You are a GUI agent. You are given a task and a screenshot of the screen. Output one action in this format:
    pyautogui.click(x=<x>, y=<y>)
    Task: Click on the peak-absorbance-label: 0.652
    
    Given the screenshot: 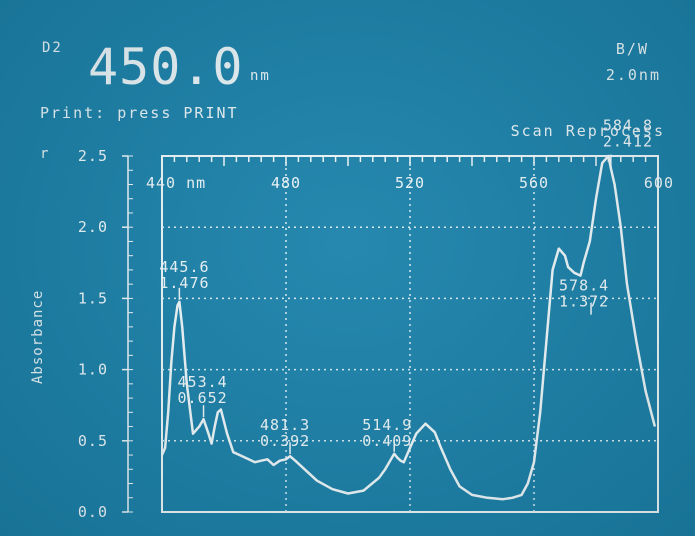 What is the action you would take?
    pyautogui.click(x=203, y=398)
    